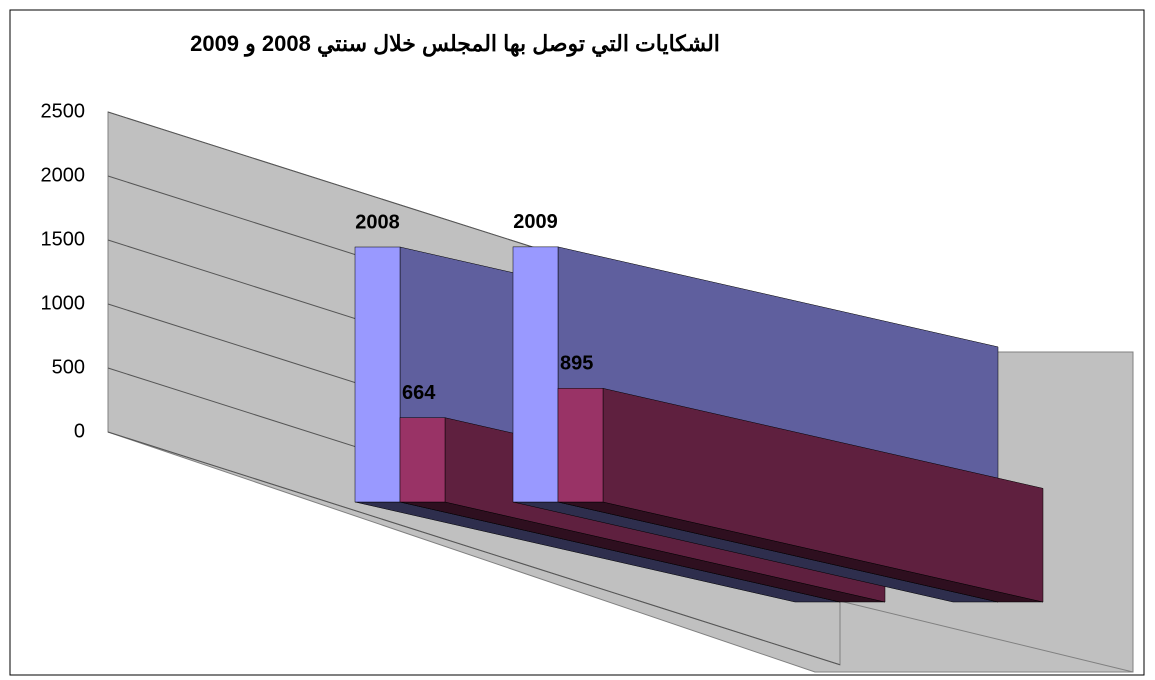 This screenshot has width=1155, height=680. I want to click on data-label: 2008, so click(377, 222).